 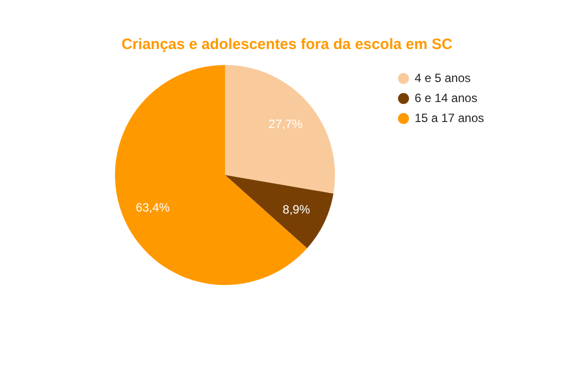 What do you see at coordinates (285, 123) in the screenshot?
I see `data-label: 27,7%` at bounding box center [285, 123].